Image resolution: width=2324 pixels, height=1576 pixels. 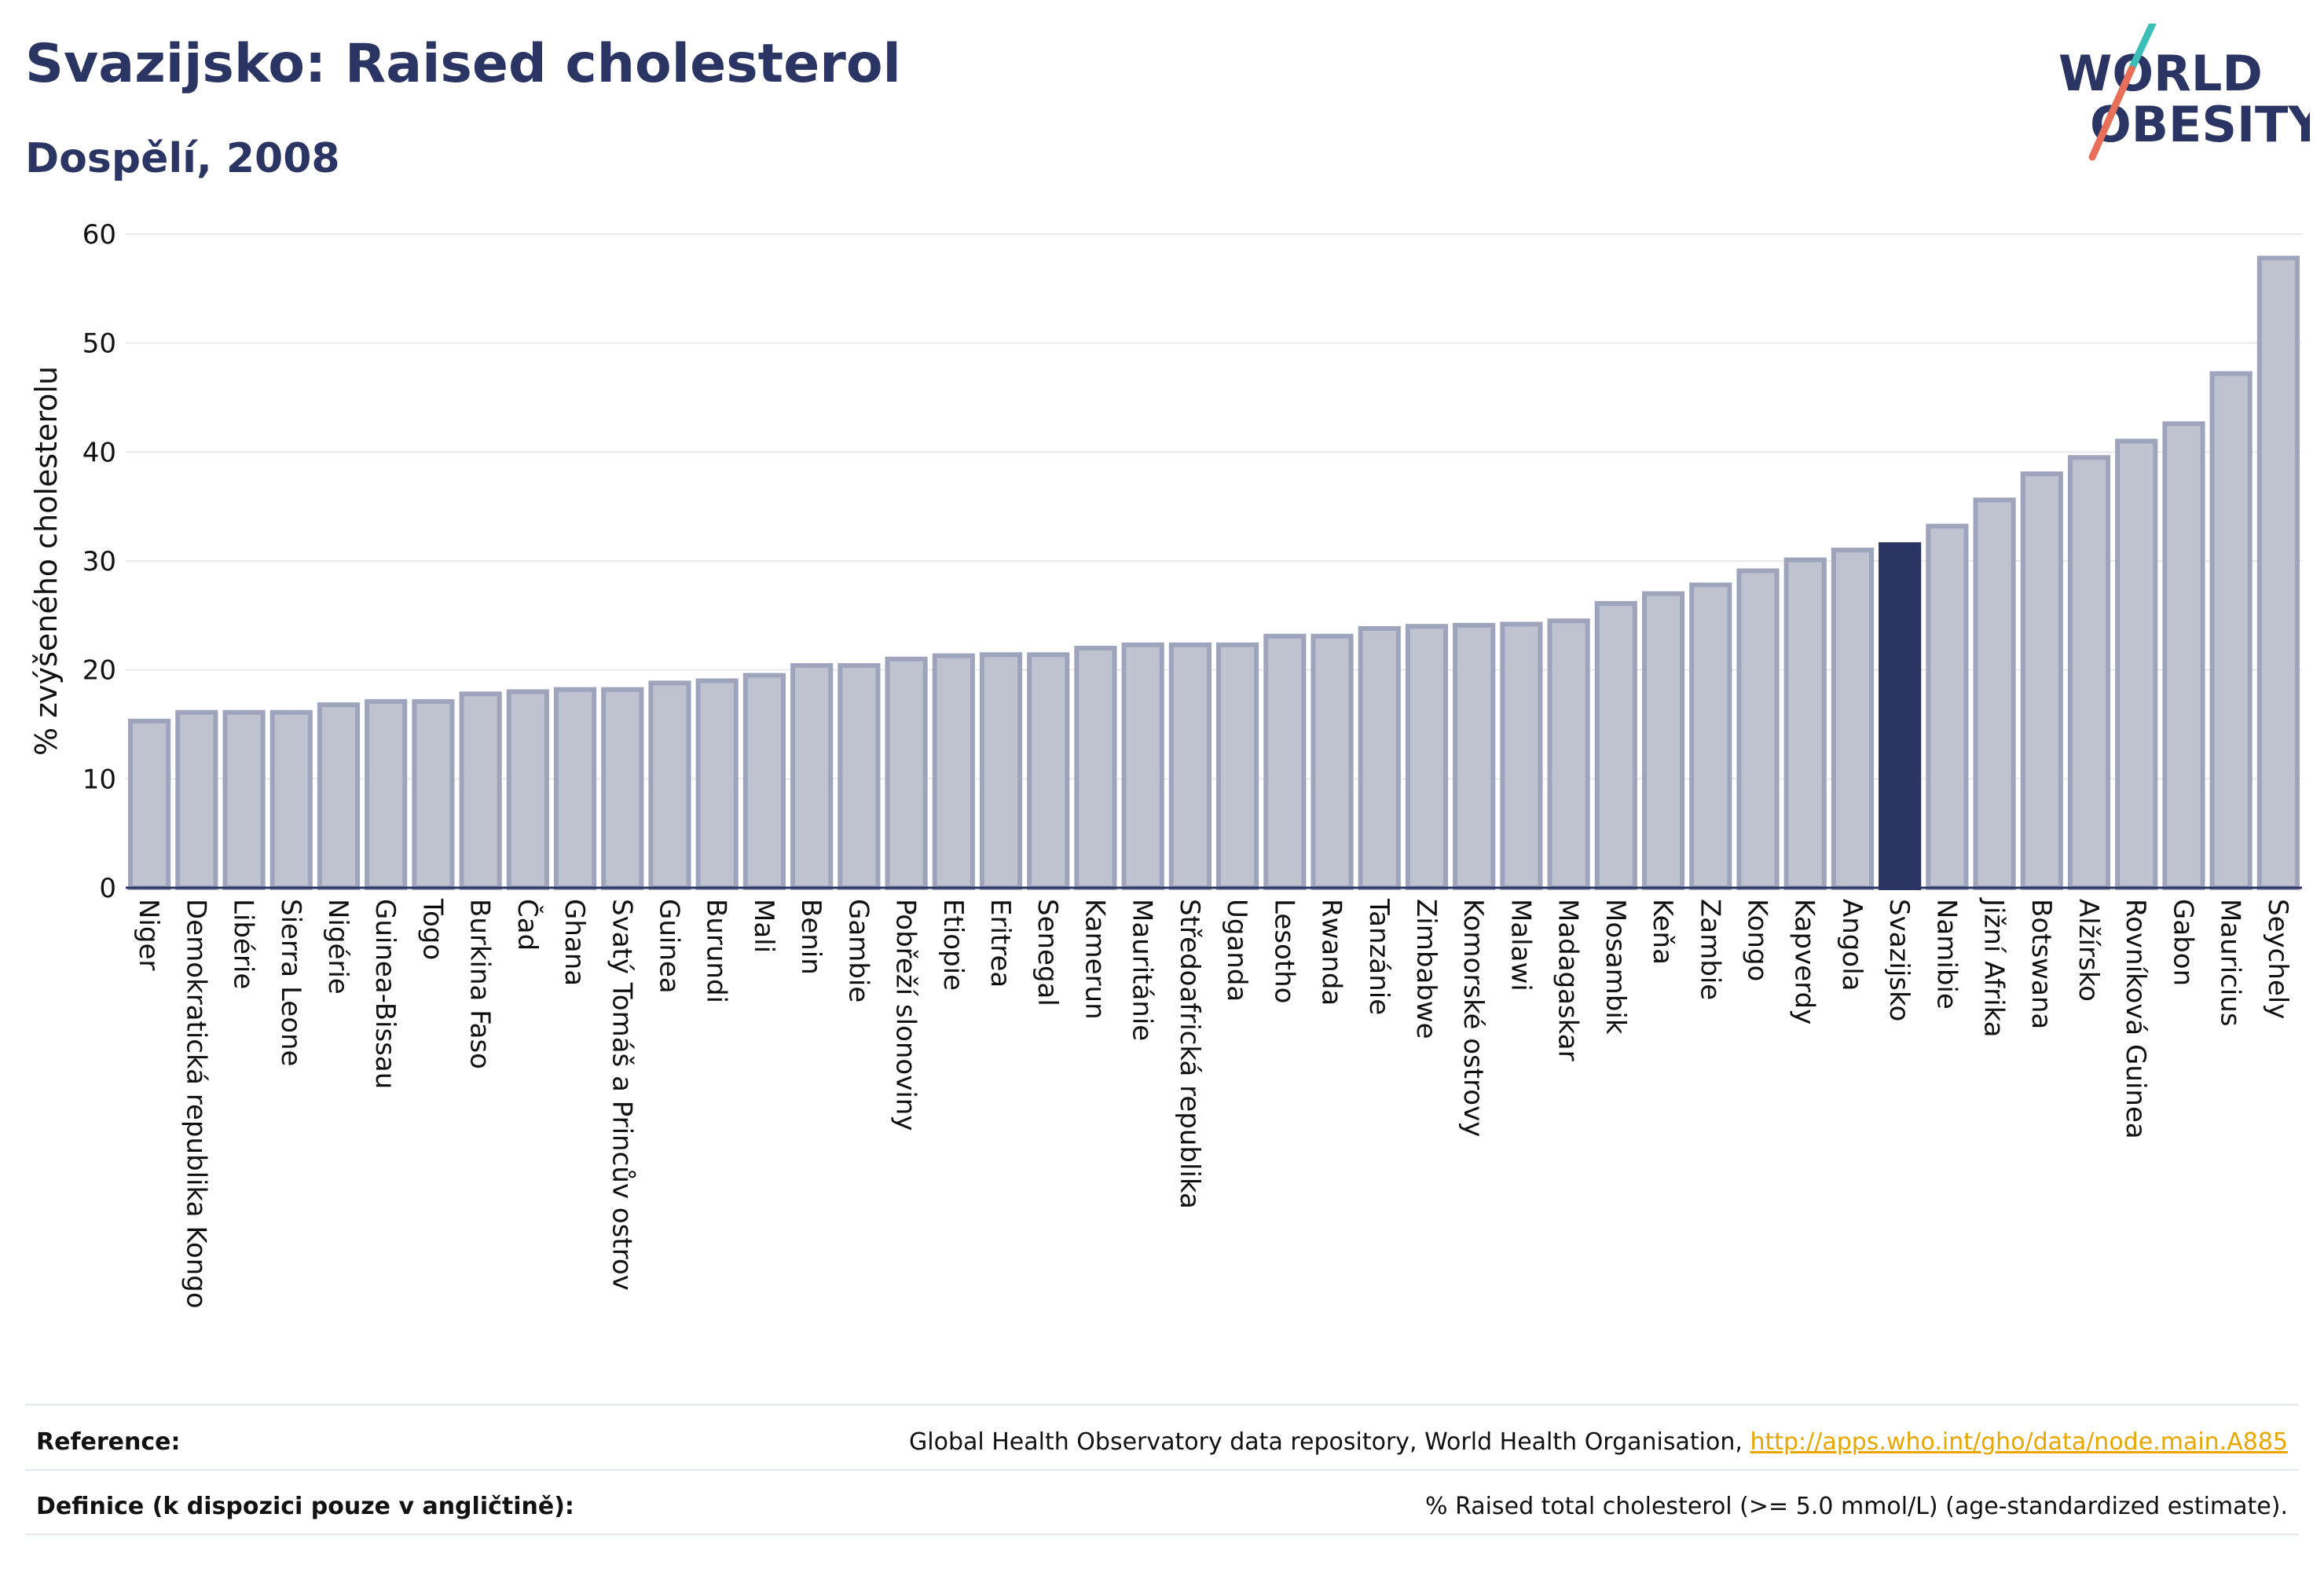 I want to click on x-tick-label: Lesotho, so click(x=1283, y=951).